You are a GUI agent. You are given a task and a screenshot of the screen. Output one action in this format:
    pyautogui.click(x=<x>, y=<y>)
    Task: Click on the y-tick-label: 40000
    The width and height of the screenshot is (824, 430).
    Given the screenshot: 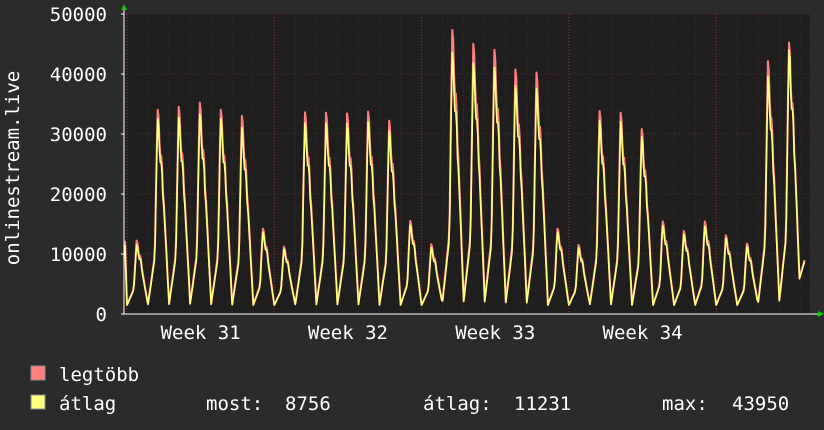 What is the action you would take?
    pyautogui.click(x=78, y=75)
    